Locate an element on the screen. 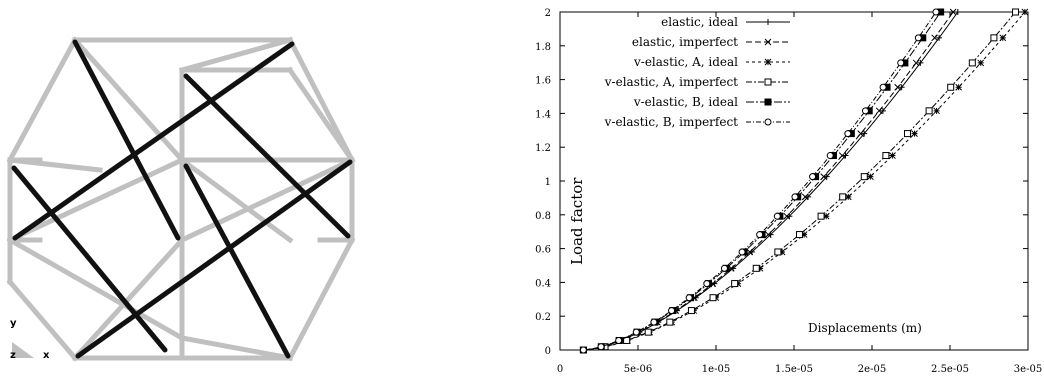 This screenshot has height=376, width=1044. x-tick-label: 1e-05 is located at coordinates (716, 369).